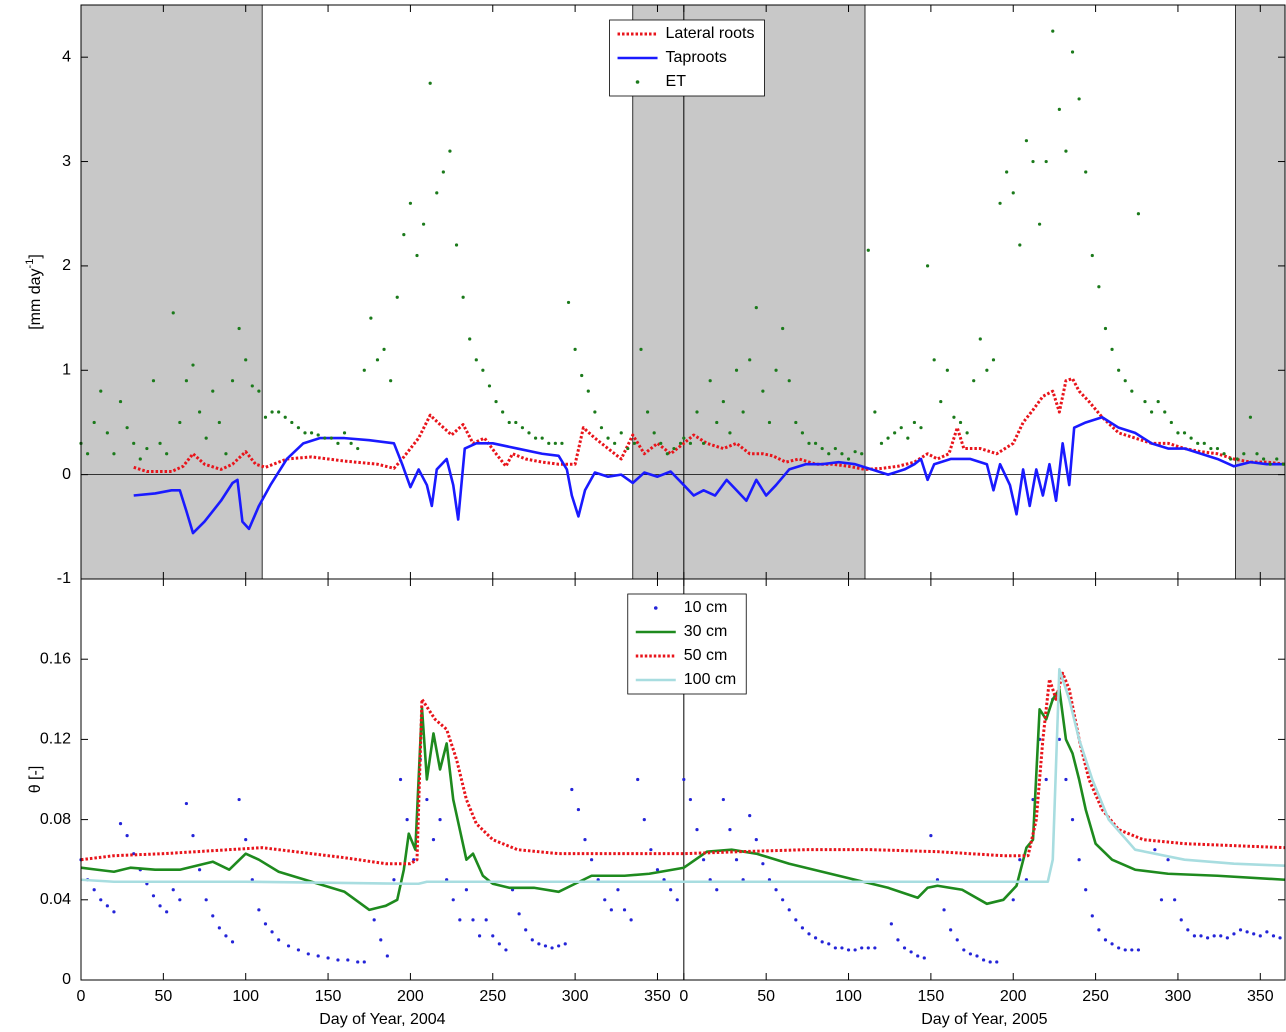  I want to click on legend: 10 cm 30 cm 50 cm 100 cm, so click(687, 644).